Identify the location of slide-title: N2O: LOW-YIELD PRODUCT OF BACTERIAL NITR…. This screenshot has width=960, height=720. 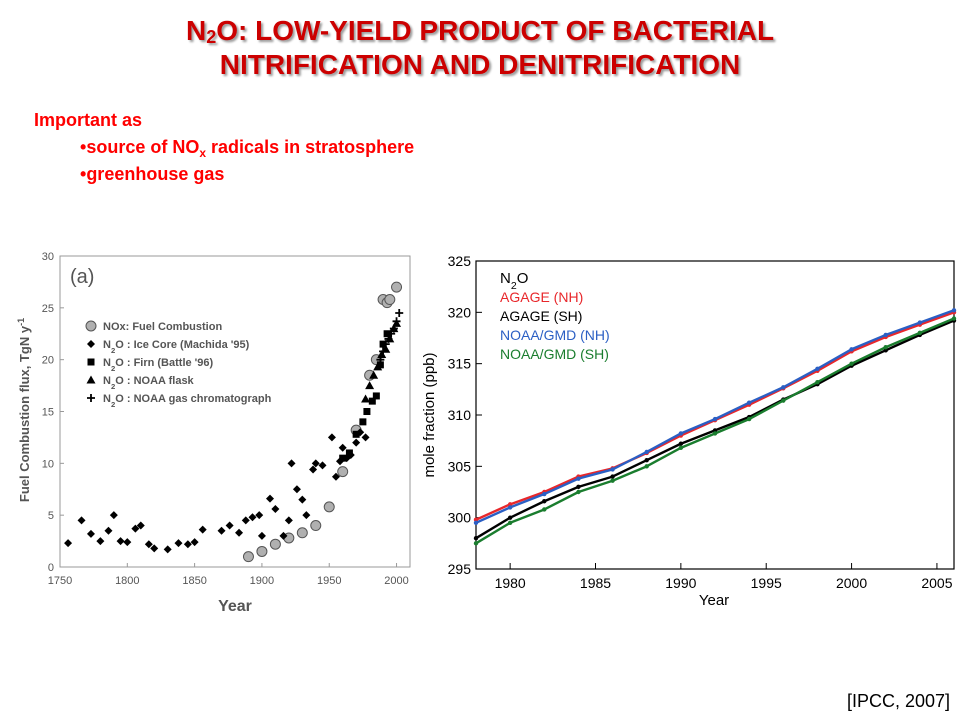
(480, 48).